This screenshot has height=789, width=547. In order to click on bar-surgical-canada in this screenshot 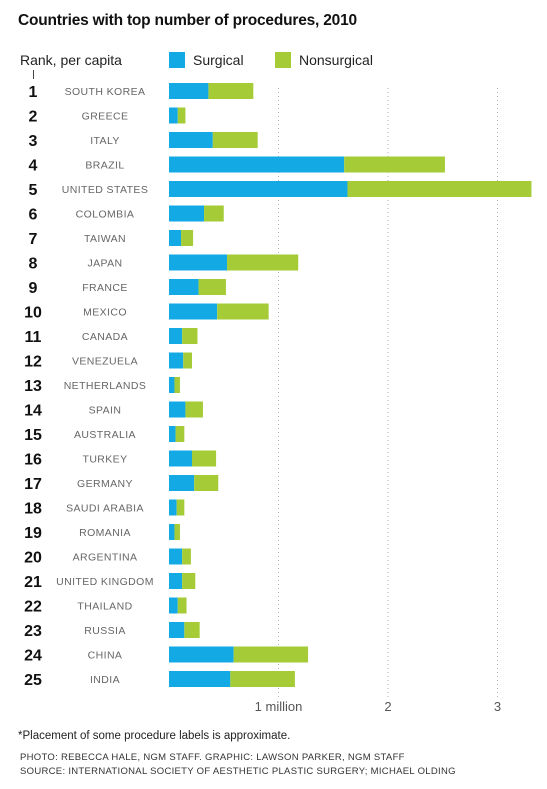, I will do `click(176, 336)`.